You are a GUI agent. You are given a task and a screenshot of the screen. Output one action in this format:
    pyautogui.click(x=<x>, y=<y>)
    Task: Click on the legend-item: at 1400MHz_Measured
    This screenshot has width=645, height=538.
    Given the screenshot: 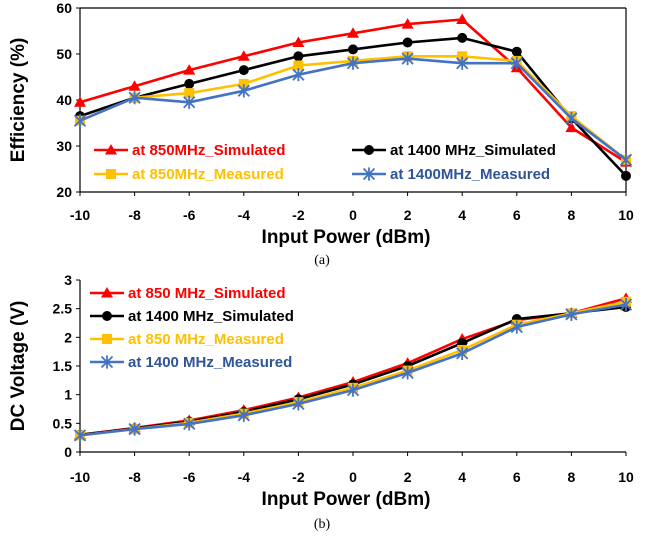 What is the action you would take?
    pyautogui.click(x=451, y=174)
    